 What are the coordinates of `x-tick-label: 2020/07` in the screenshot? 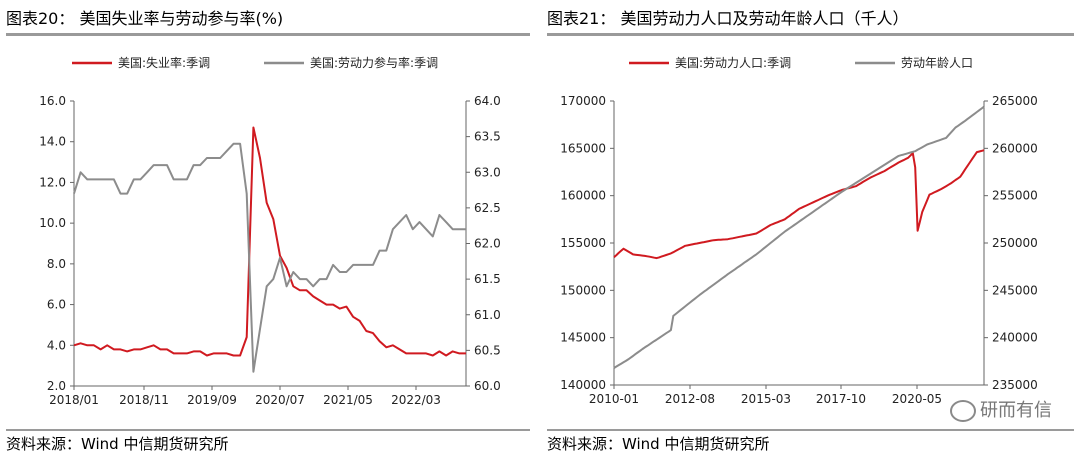 It's located at (280, 400).